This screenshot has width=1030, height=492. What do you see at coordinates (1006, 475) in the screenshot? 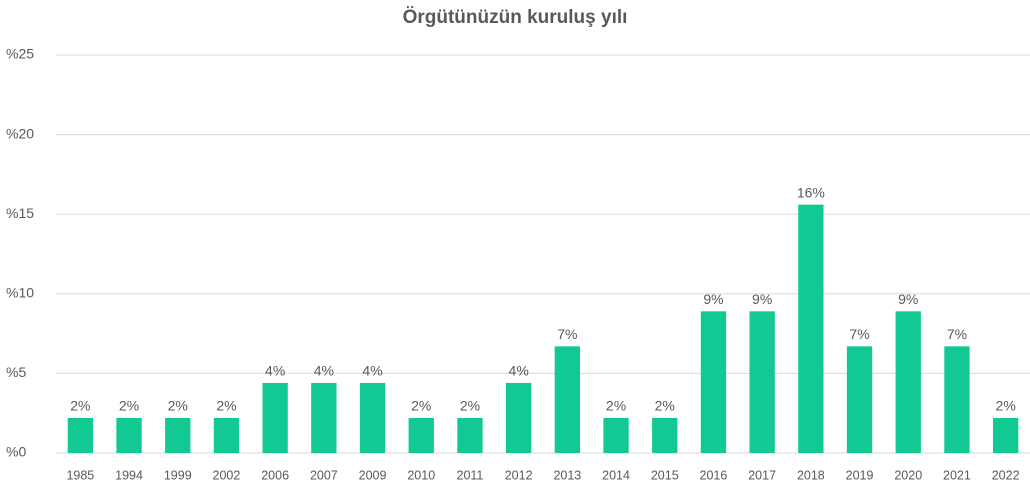
I see `x-tick-label: 2022` at bounding box center [1006, 475].